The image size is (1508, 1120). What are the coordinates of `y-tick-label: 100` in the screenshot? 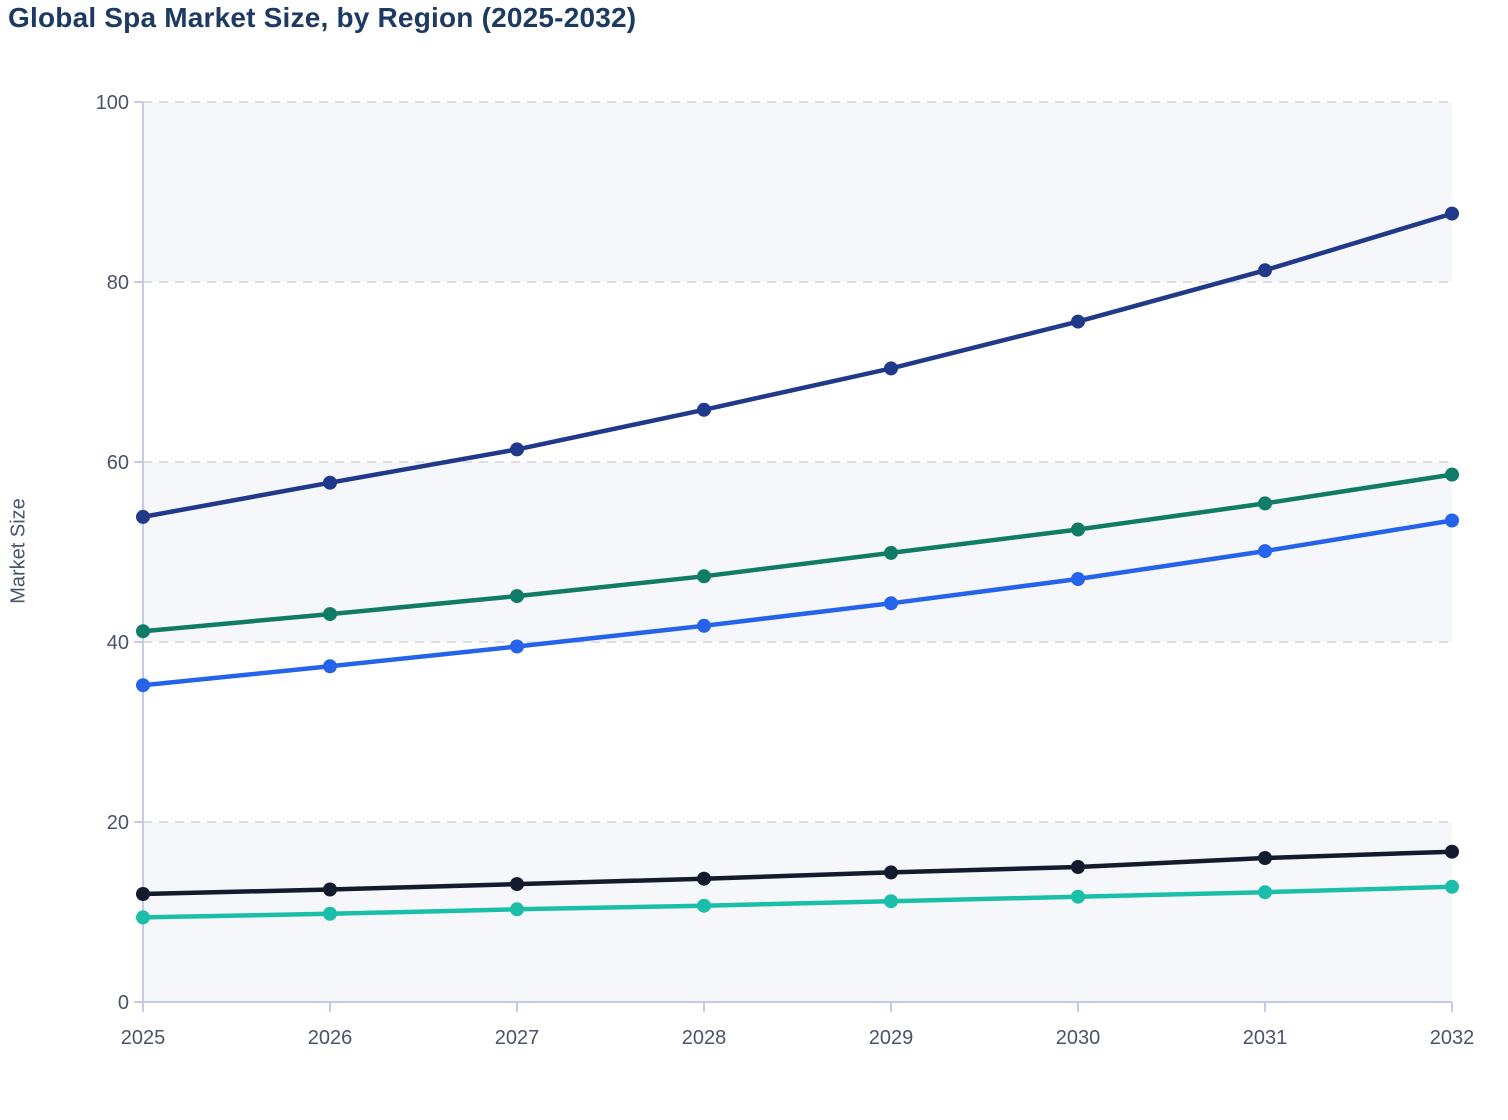 It's located at (112, 103).